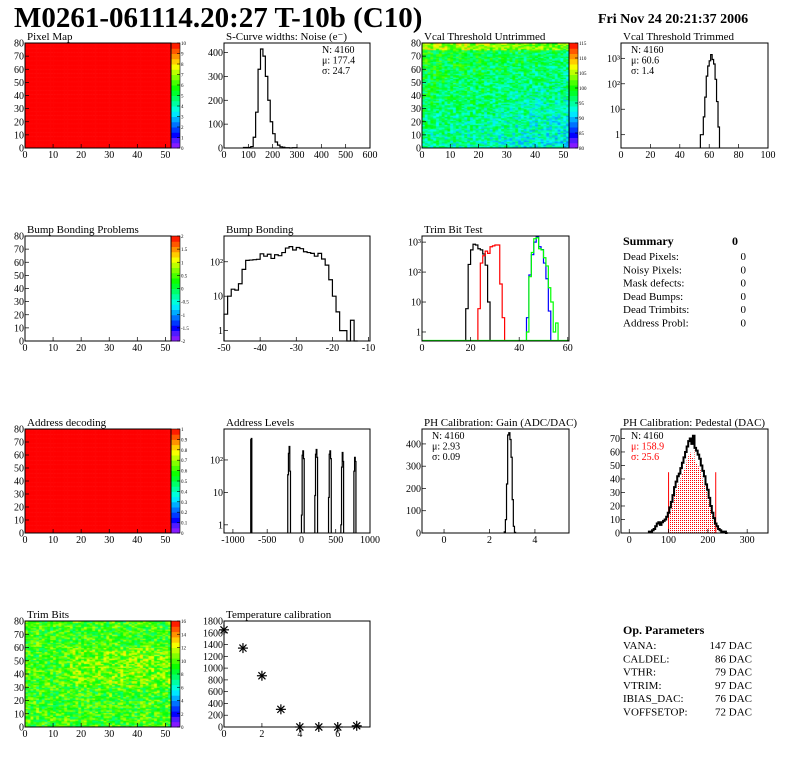 This screenshot has height=772, width=796. What do you see at coordinates (261, 734) in the screenshot?
I see `x-tick-label: 2` at bounding box center [261, 734].